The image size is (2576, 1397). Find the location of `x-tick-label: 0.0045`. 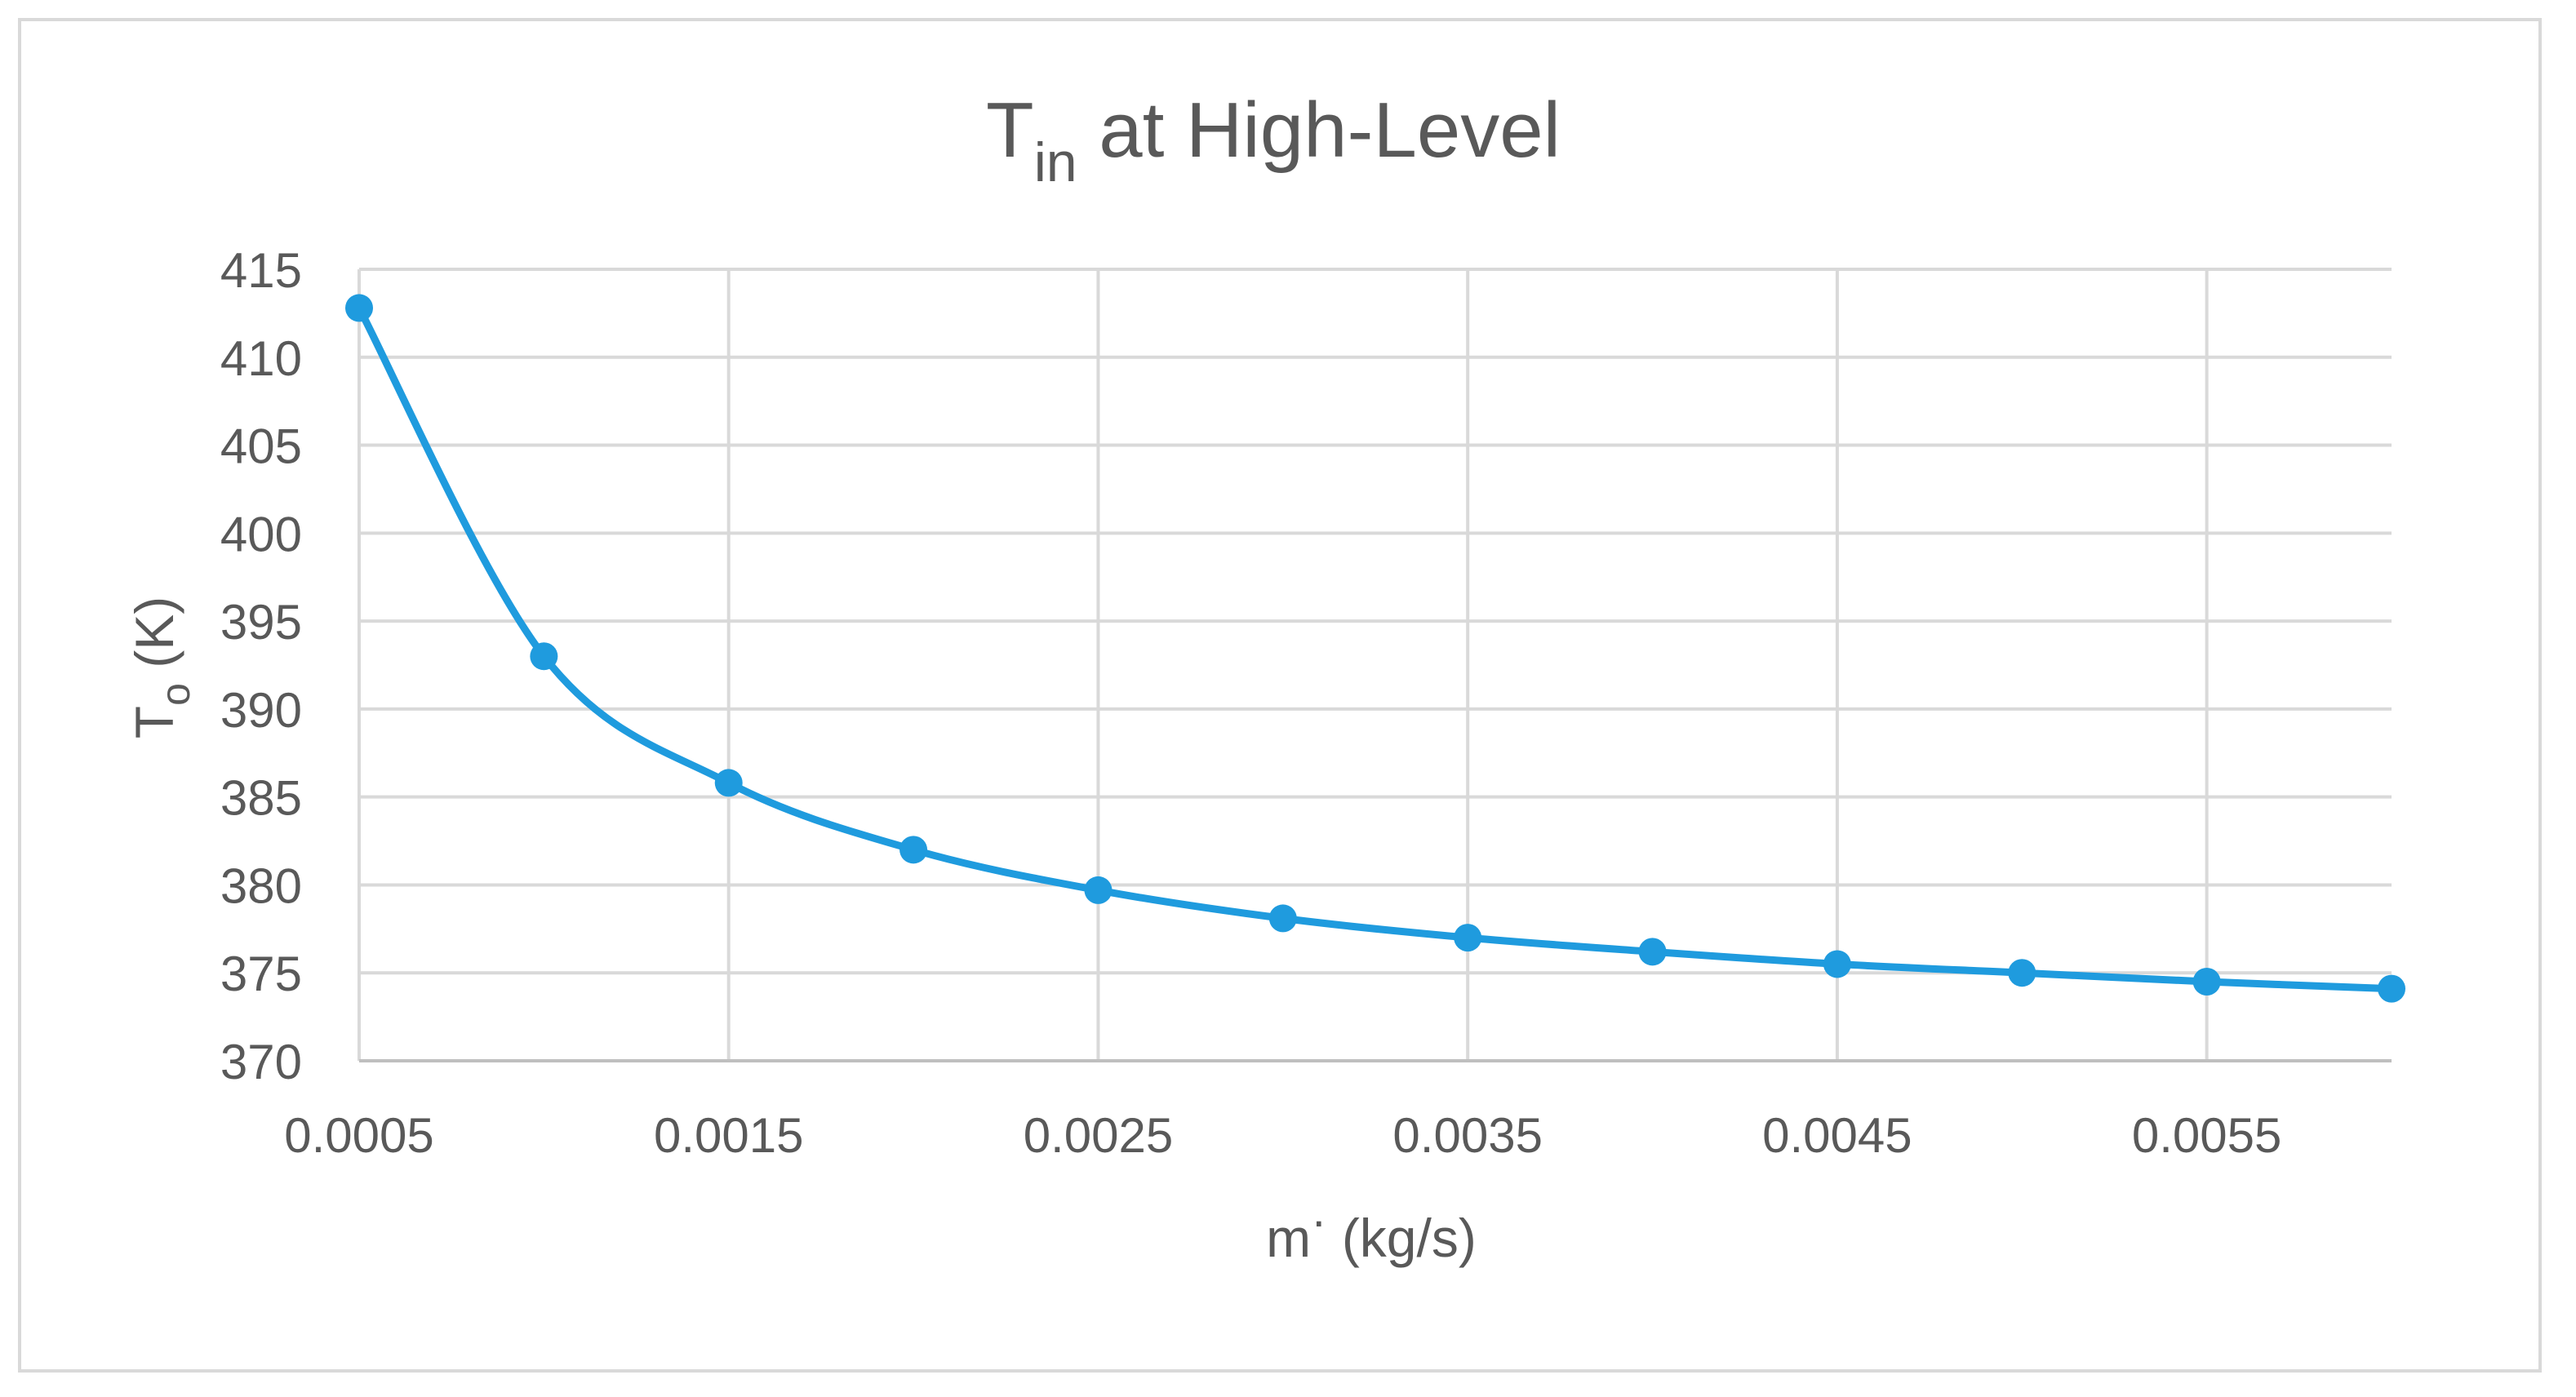

x-tick-label: 0.0045 is located at coordinates (1837, 1135).